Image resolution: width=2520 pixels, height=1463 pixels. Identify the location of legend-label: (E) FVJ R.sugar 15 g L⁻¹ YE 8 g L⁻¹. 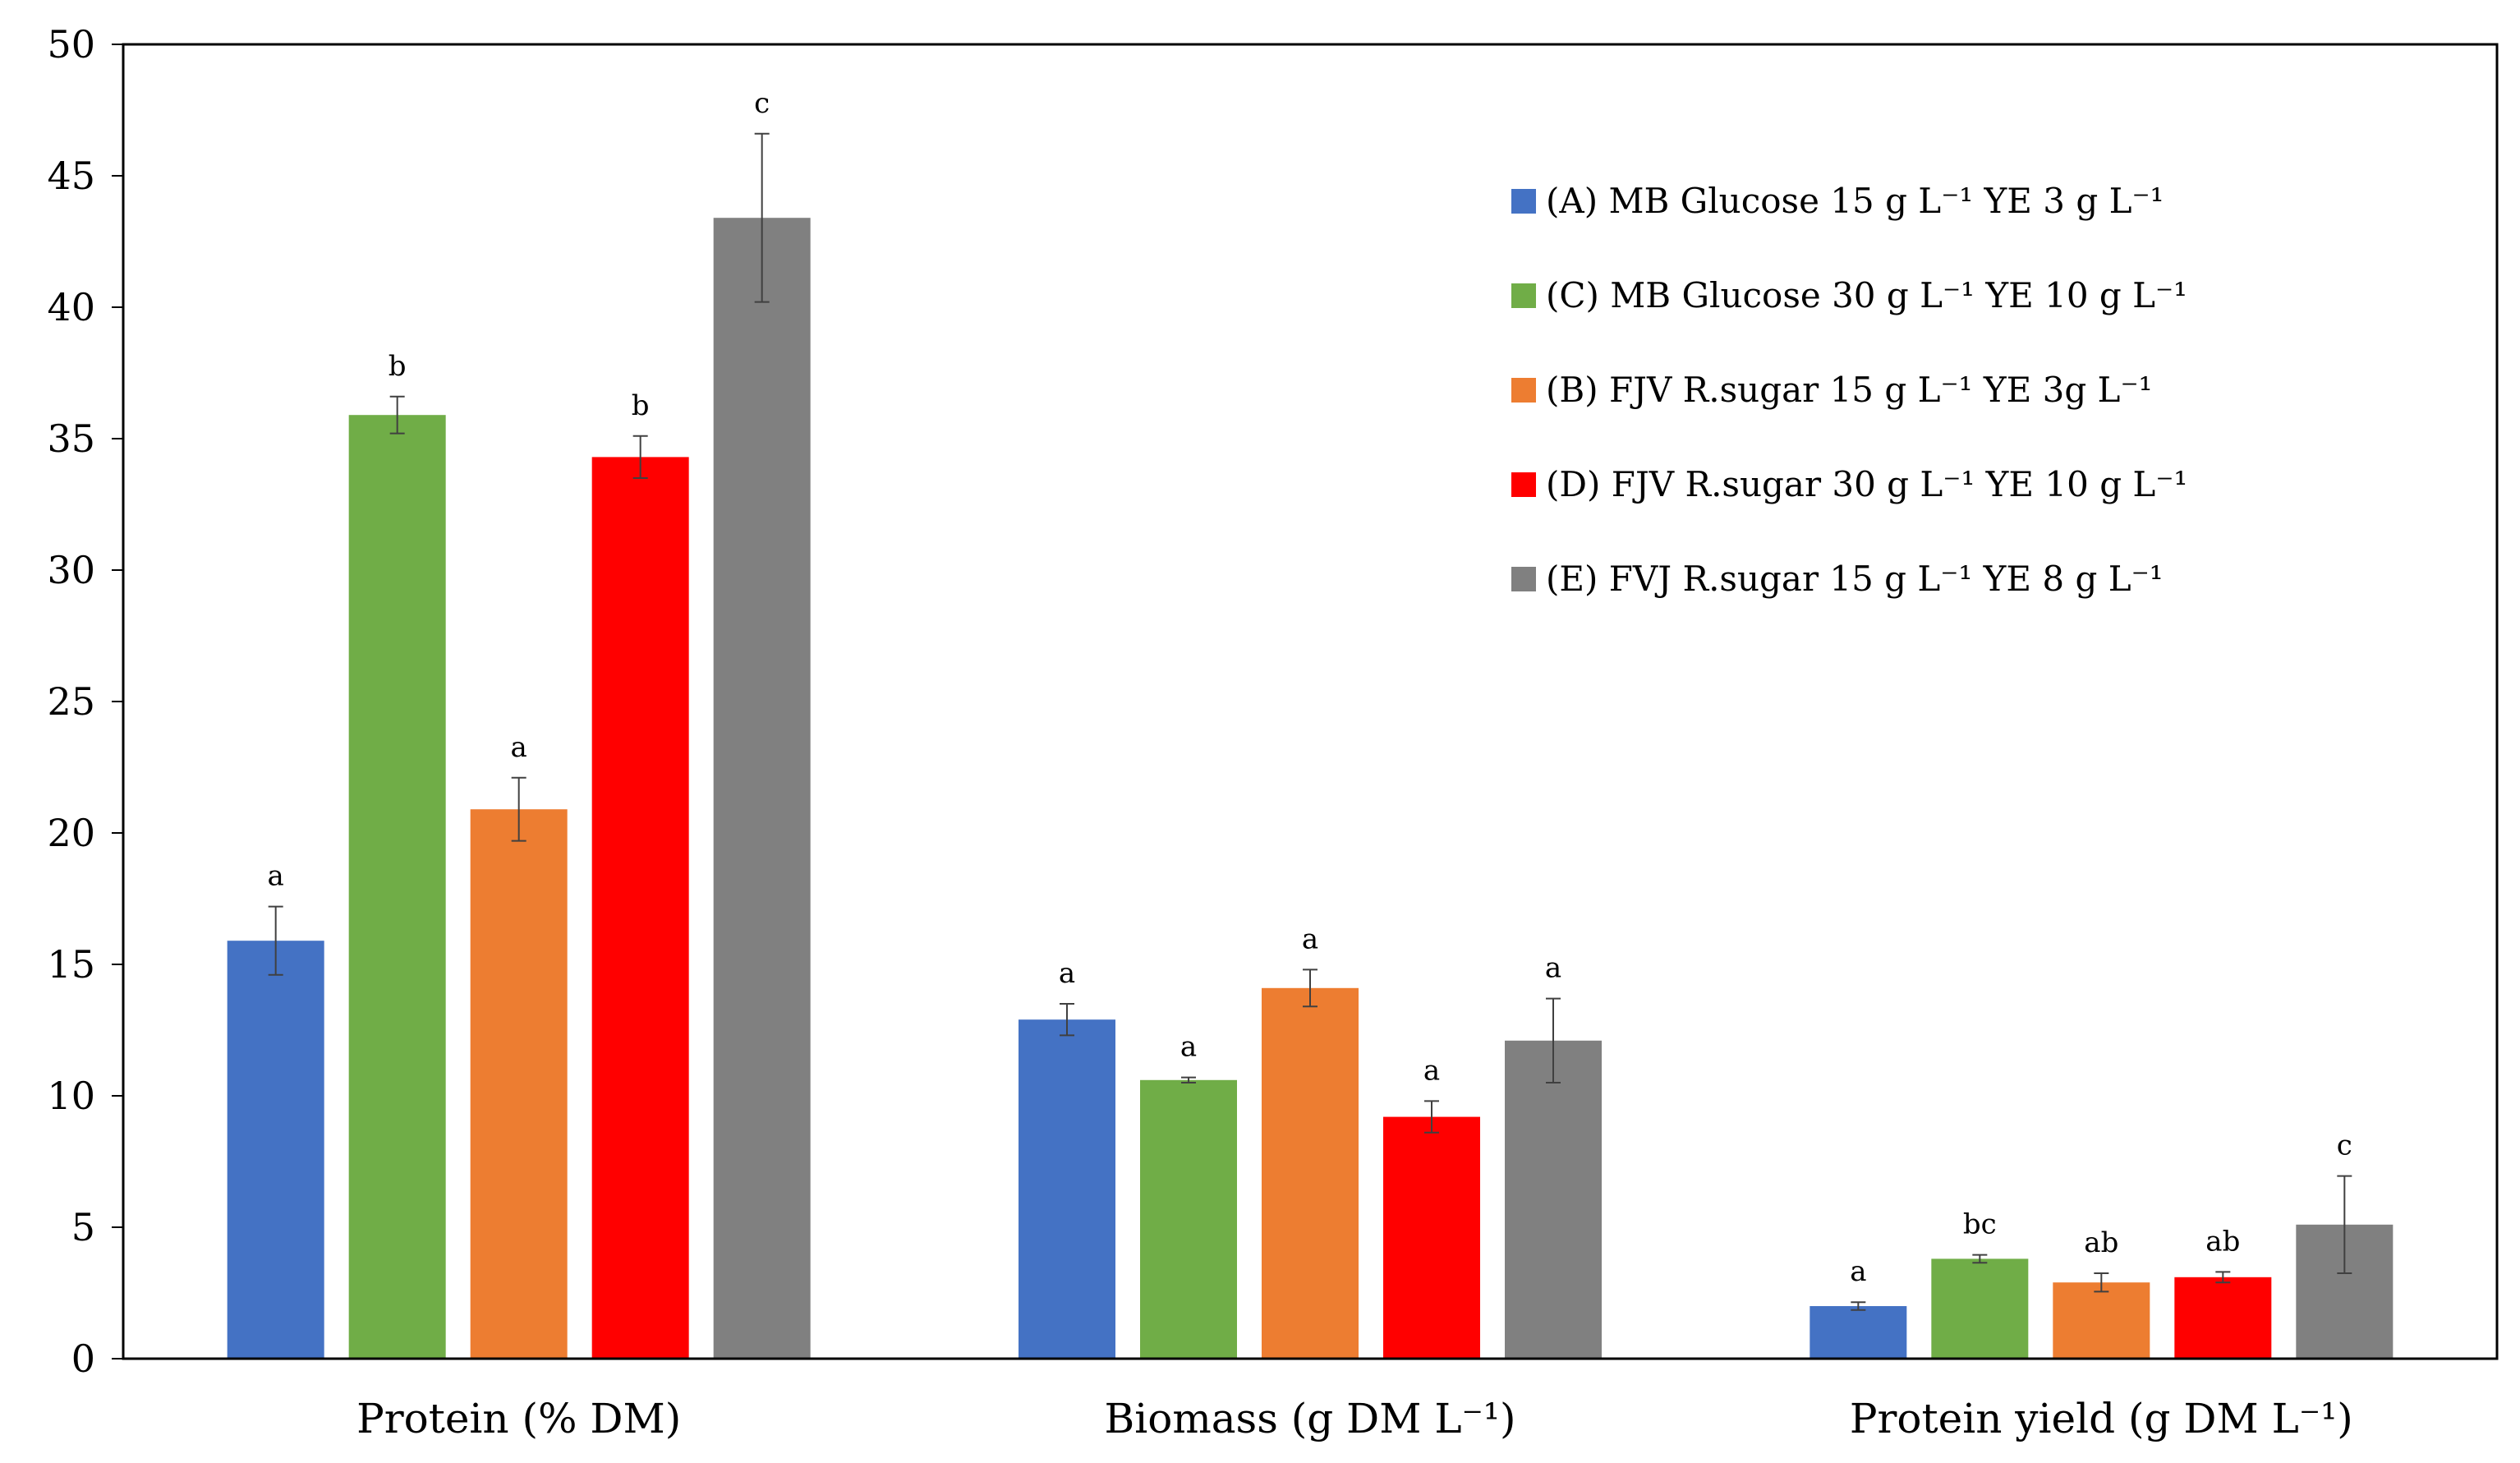
(1855, 579).